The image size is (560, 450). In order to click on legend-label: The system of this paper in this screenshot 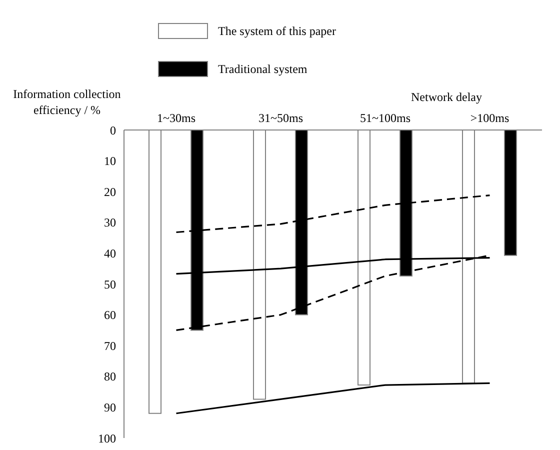, I will do `click(277, 31)`.